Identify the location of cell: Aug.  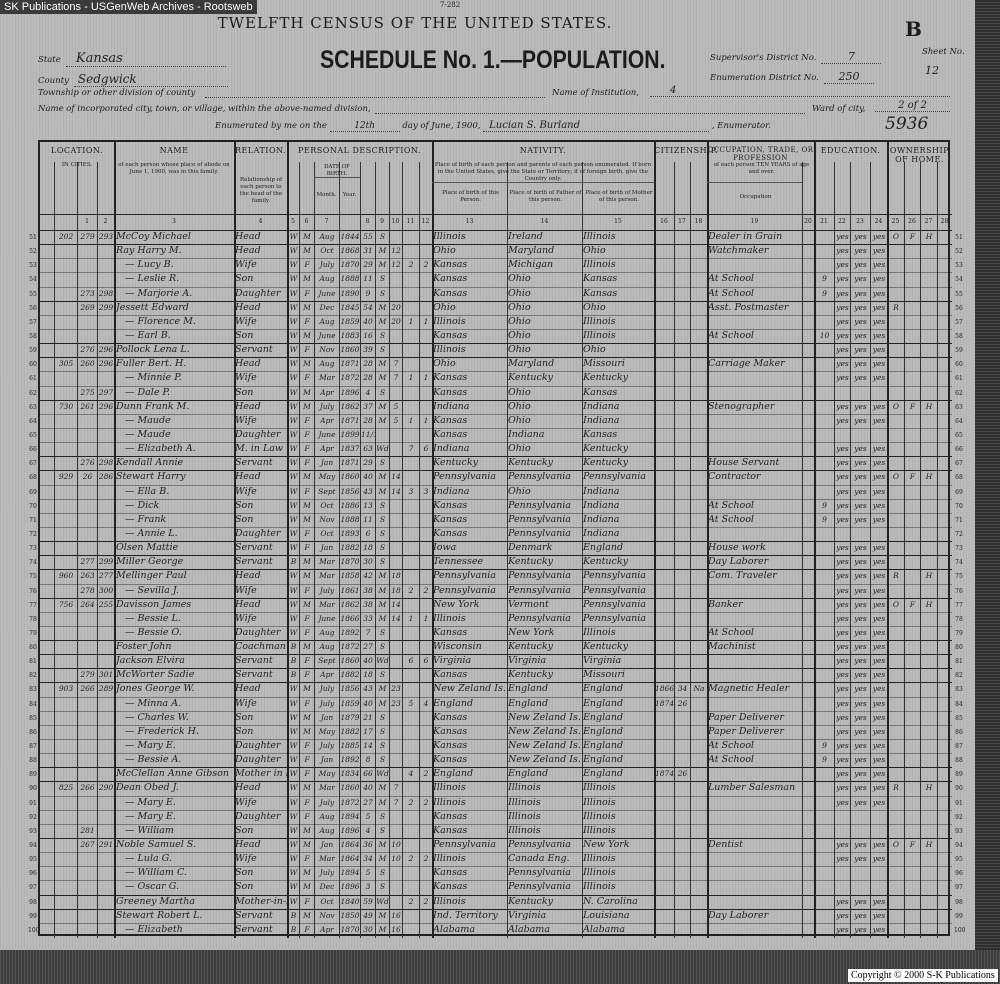
(327, 830).